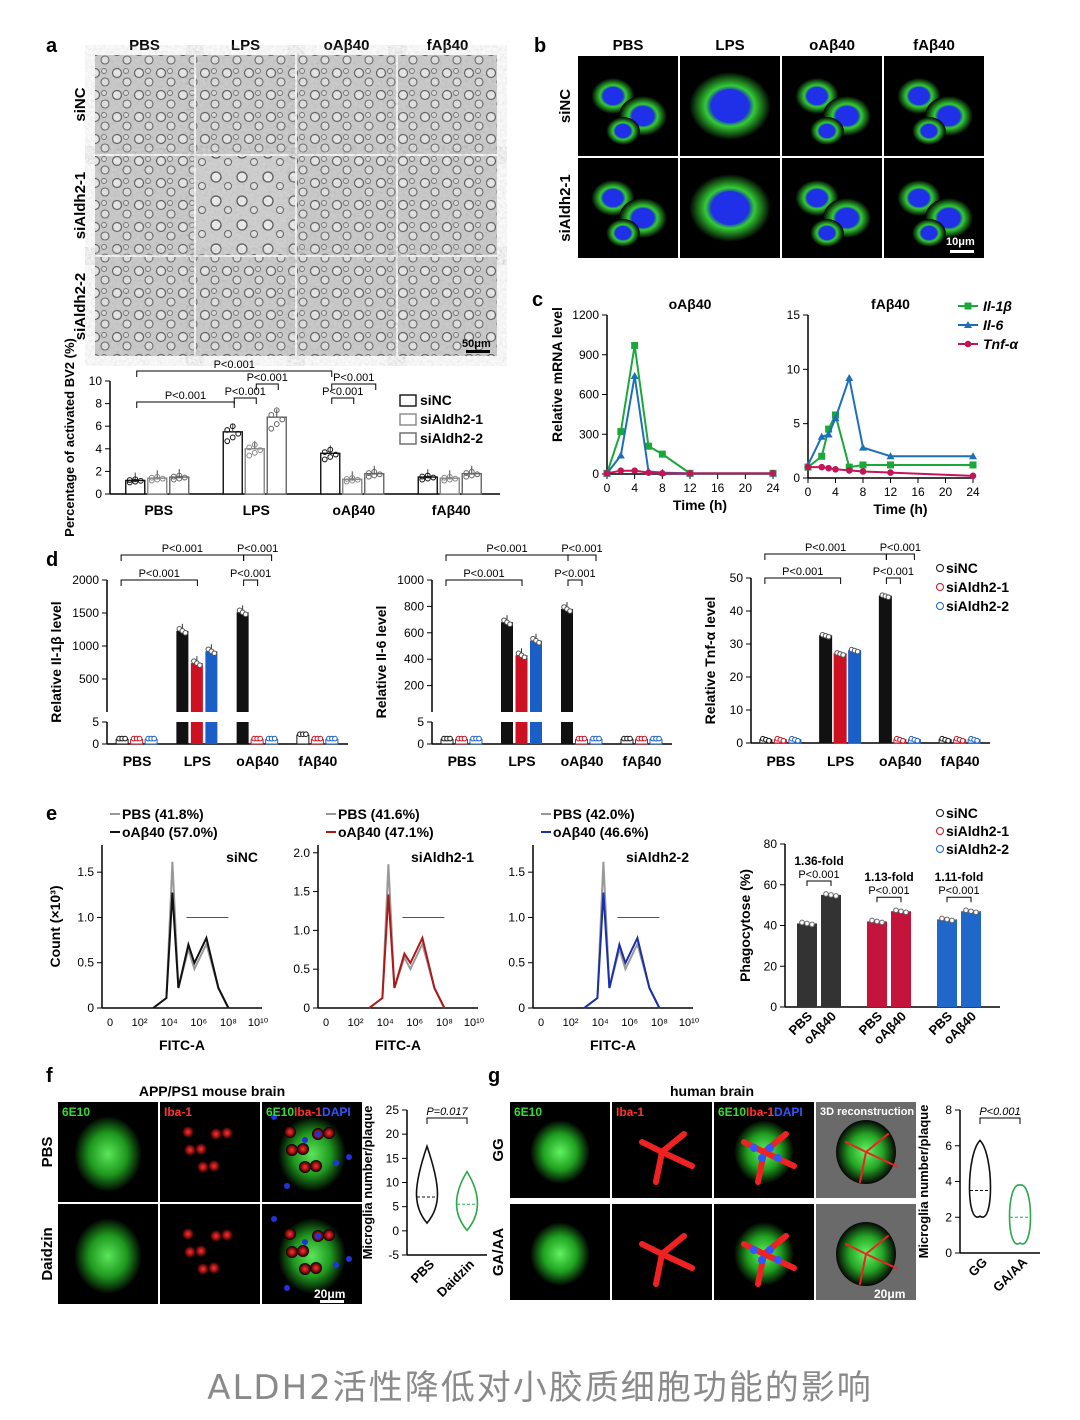  Describe the element at coordinates (835, 492) in the screenshot. I see `x-tick-label: 4` at that location.